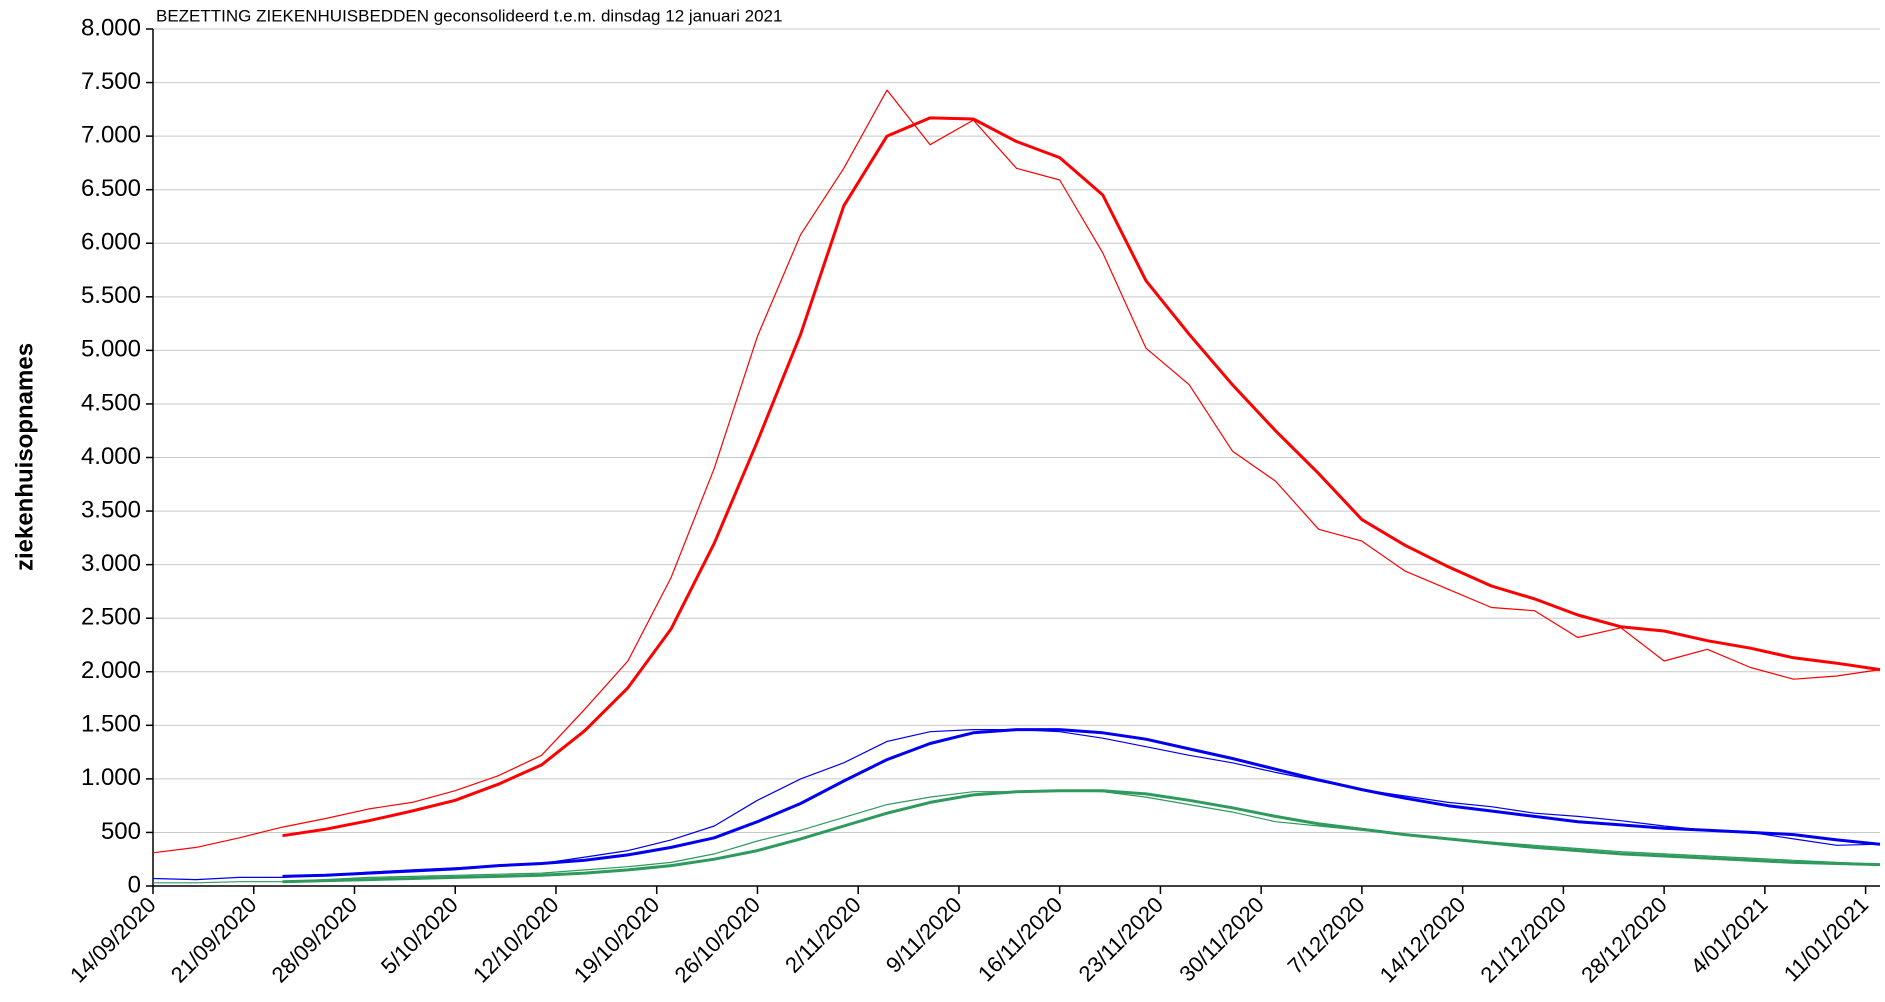  What do you see at coordinates (111, 670) in the screenshot?
I see `y-tick-label: 2.000` at bounding box center [111, 670].